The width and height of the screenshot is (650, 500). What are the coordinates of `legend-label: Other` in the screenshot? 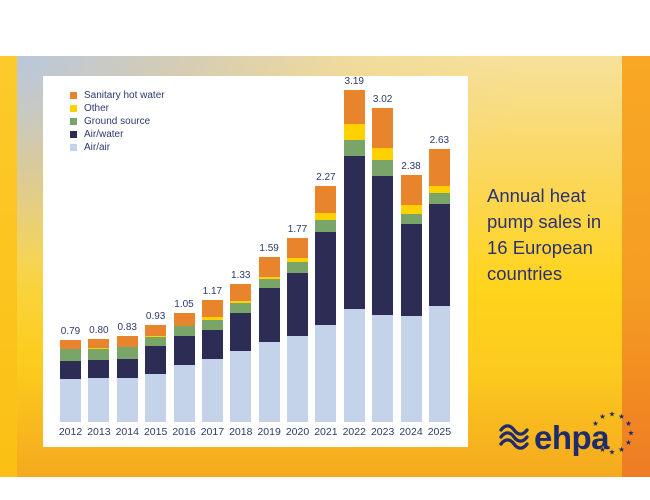 It's located at (97, 108).